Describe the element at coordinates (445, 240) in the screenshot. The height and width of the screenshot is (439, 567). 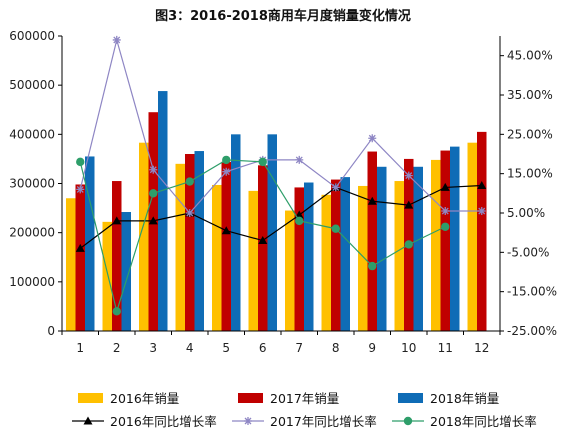
I see `bar-s2-m11` at that location.